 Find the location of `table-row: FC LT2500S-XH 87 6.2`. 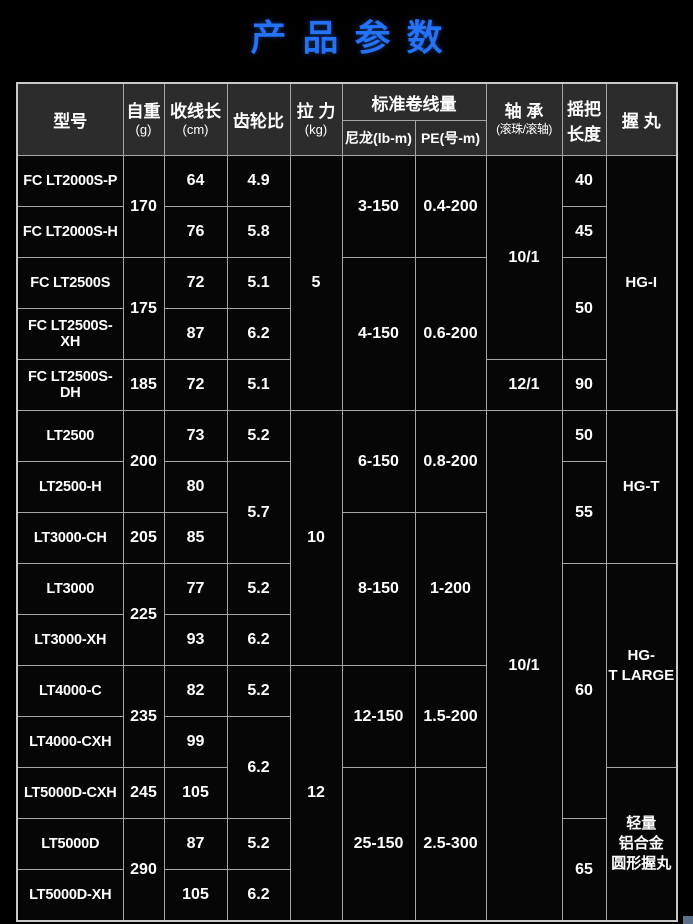

table-row: FC LT2500S-XH 87 6.2 is located at coordinates (346, 334).